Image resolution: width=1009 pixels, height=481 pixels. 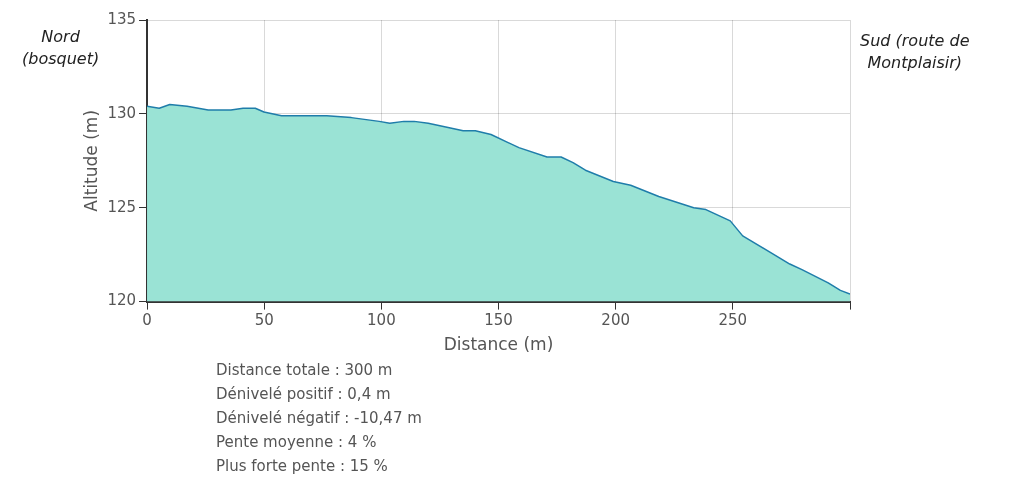 What do you see at coordinates (498, 320) in the screenshot?
I see `x-tick-label: 150` at bounding box center [498, 320].